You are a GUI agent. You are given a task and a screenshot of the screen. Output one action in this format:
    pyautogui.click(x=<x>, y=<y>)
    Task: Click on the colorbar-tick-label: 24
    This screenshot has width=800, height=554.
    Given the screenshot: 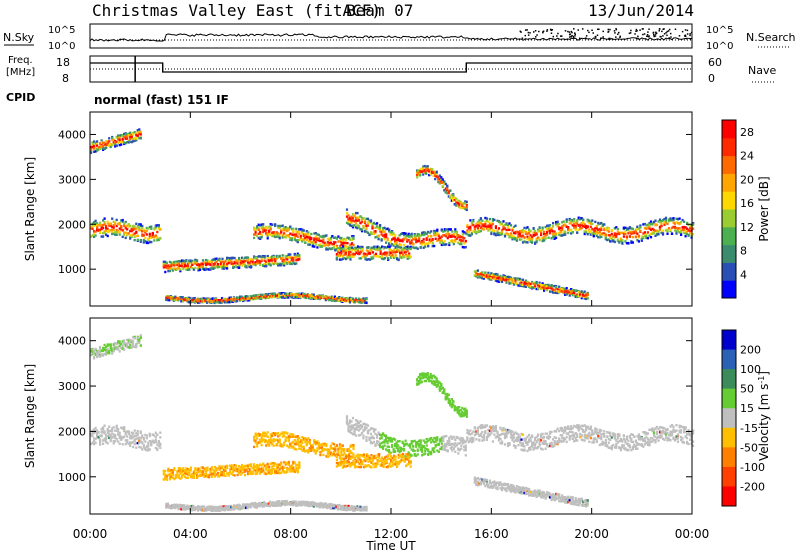 What is the action you would take?
    pyautogui.click(x=747, y=156)
    